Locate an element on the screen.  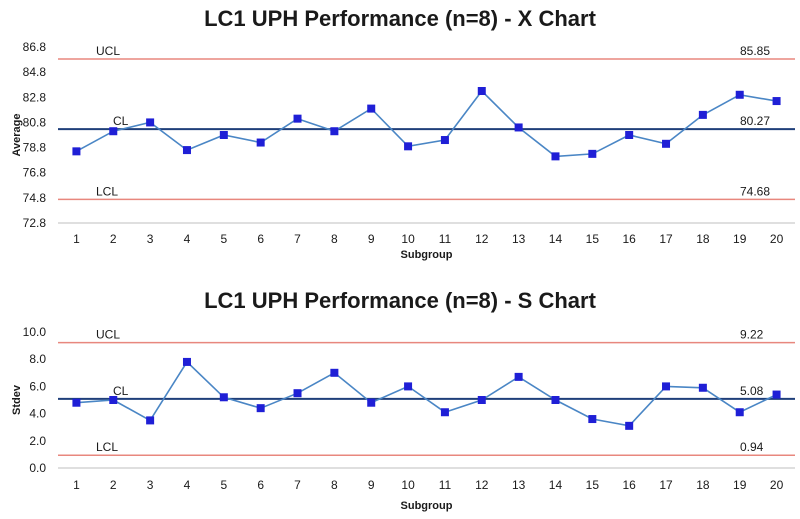
y-tick-label: 4.0 is located at coordinates (37, 414).